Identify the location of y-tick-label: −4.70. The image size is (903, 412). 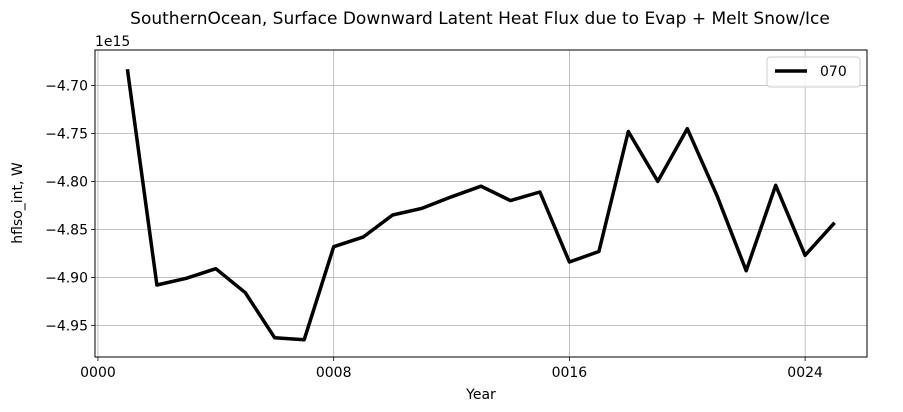
(66, 86).